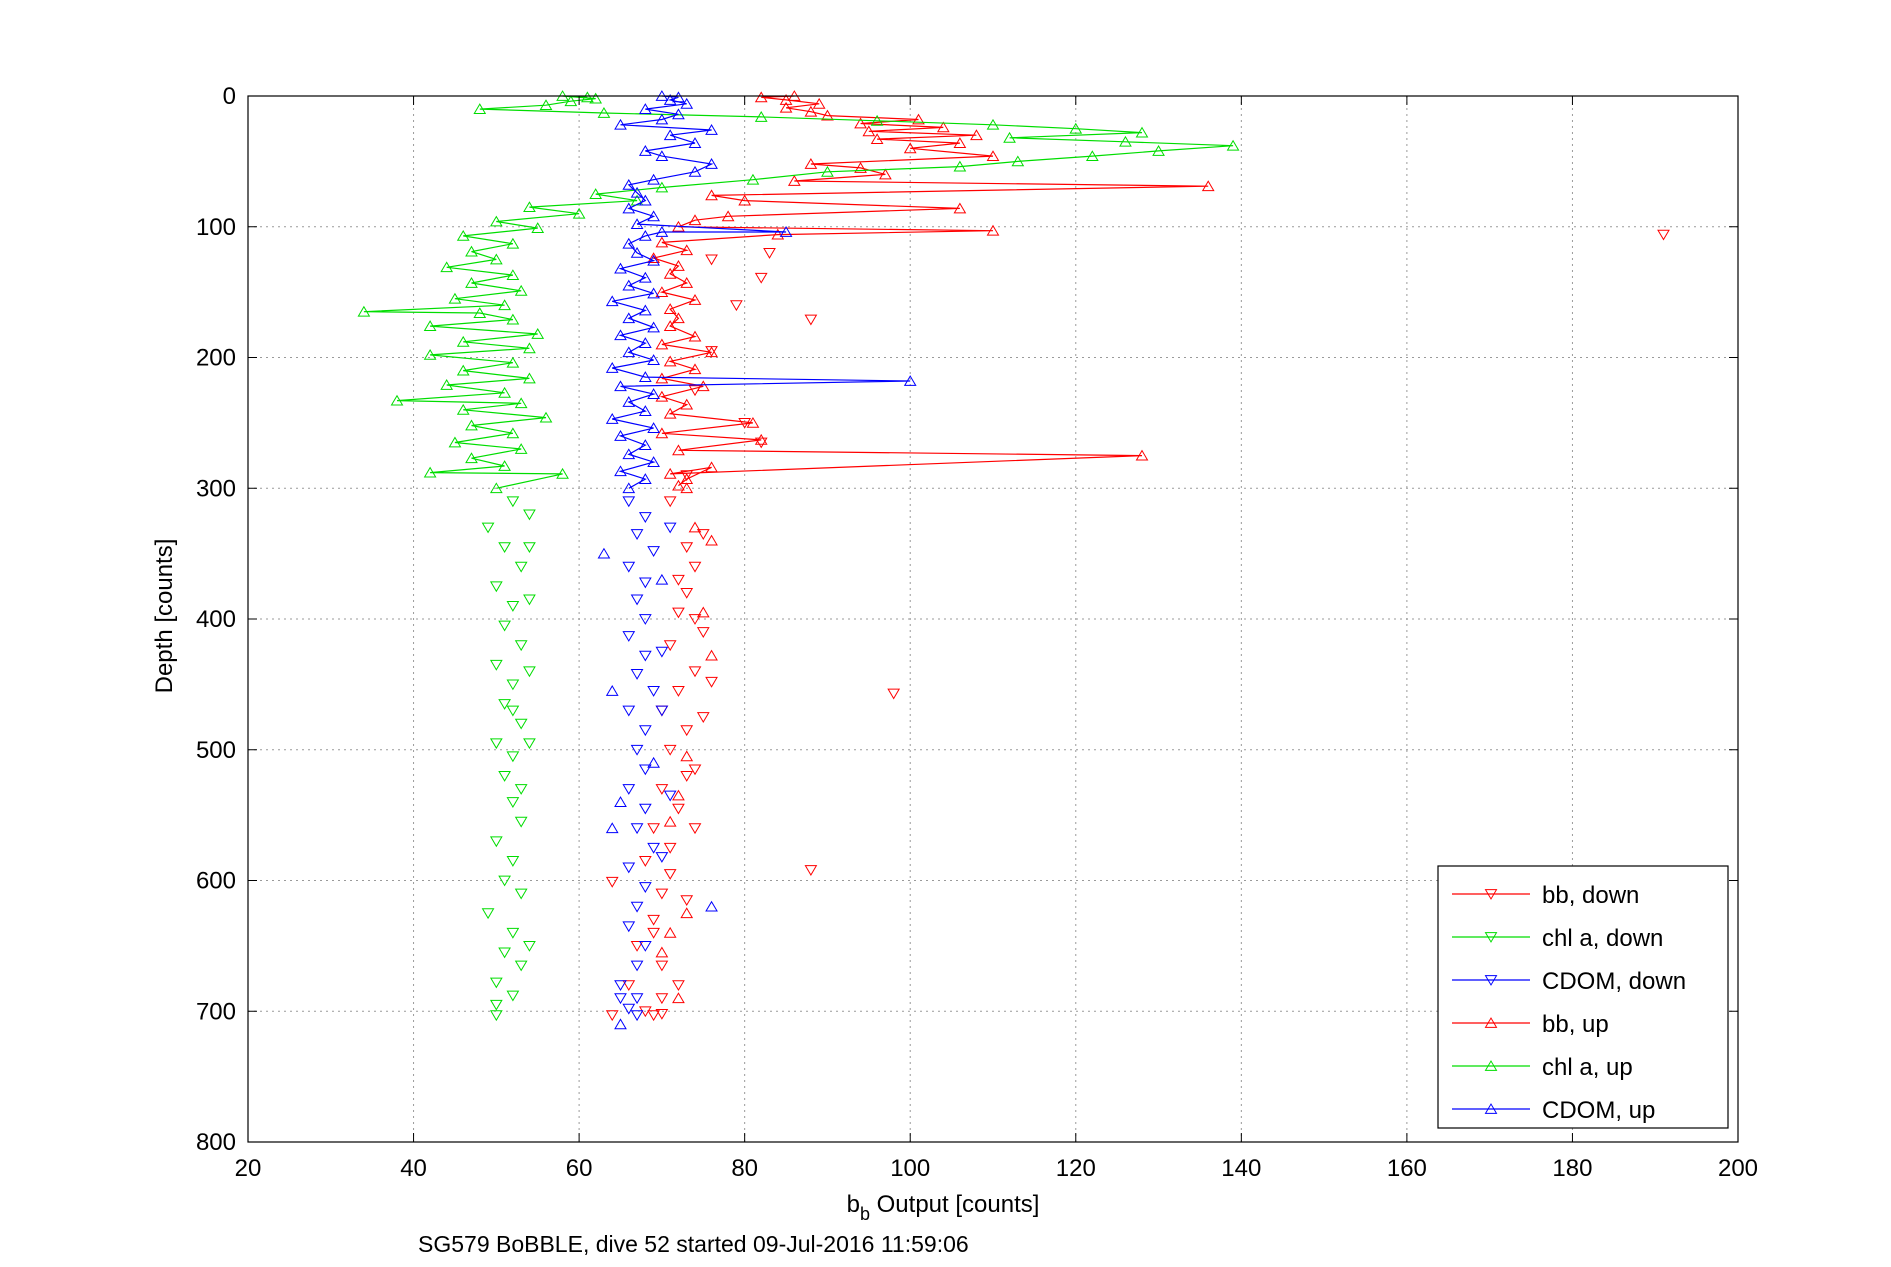 Image resolution: width=1891 pixels, height=1267 pixels. What do you see at coordinates (930, 291) in the screenshot?
I see `series-line` at bounding box center [930, 291].